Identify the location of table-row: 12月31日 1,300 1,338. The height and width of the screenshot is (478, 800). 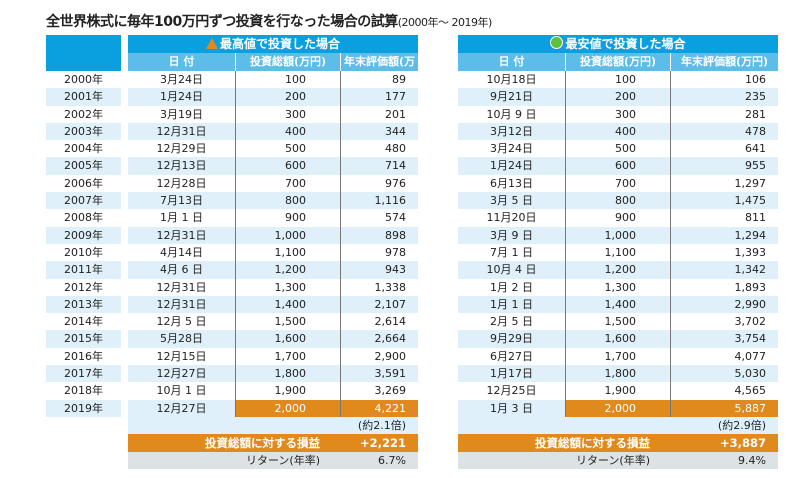
(273, 287).